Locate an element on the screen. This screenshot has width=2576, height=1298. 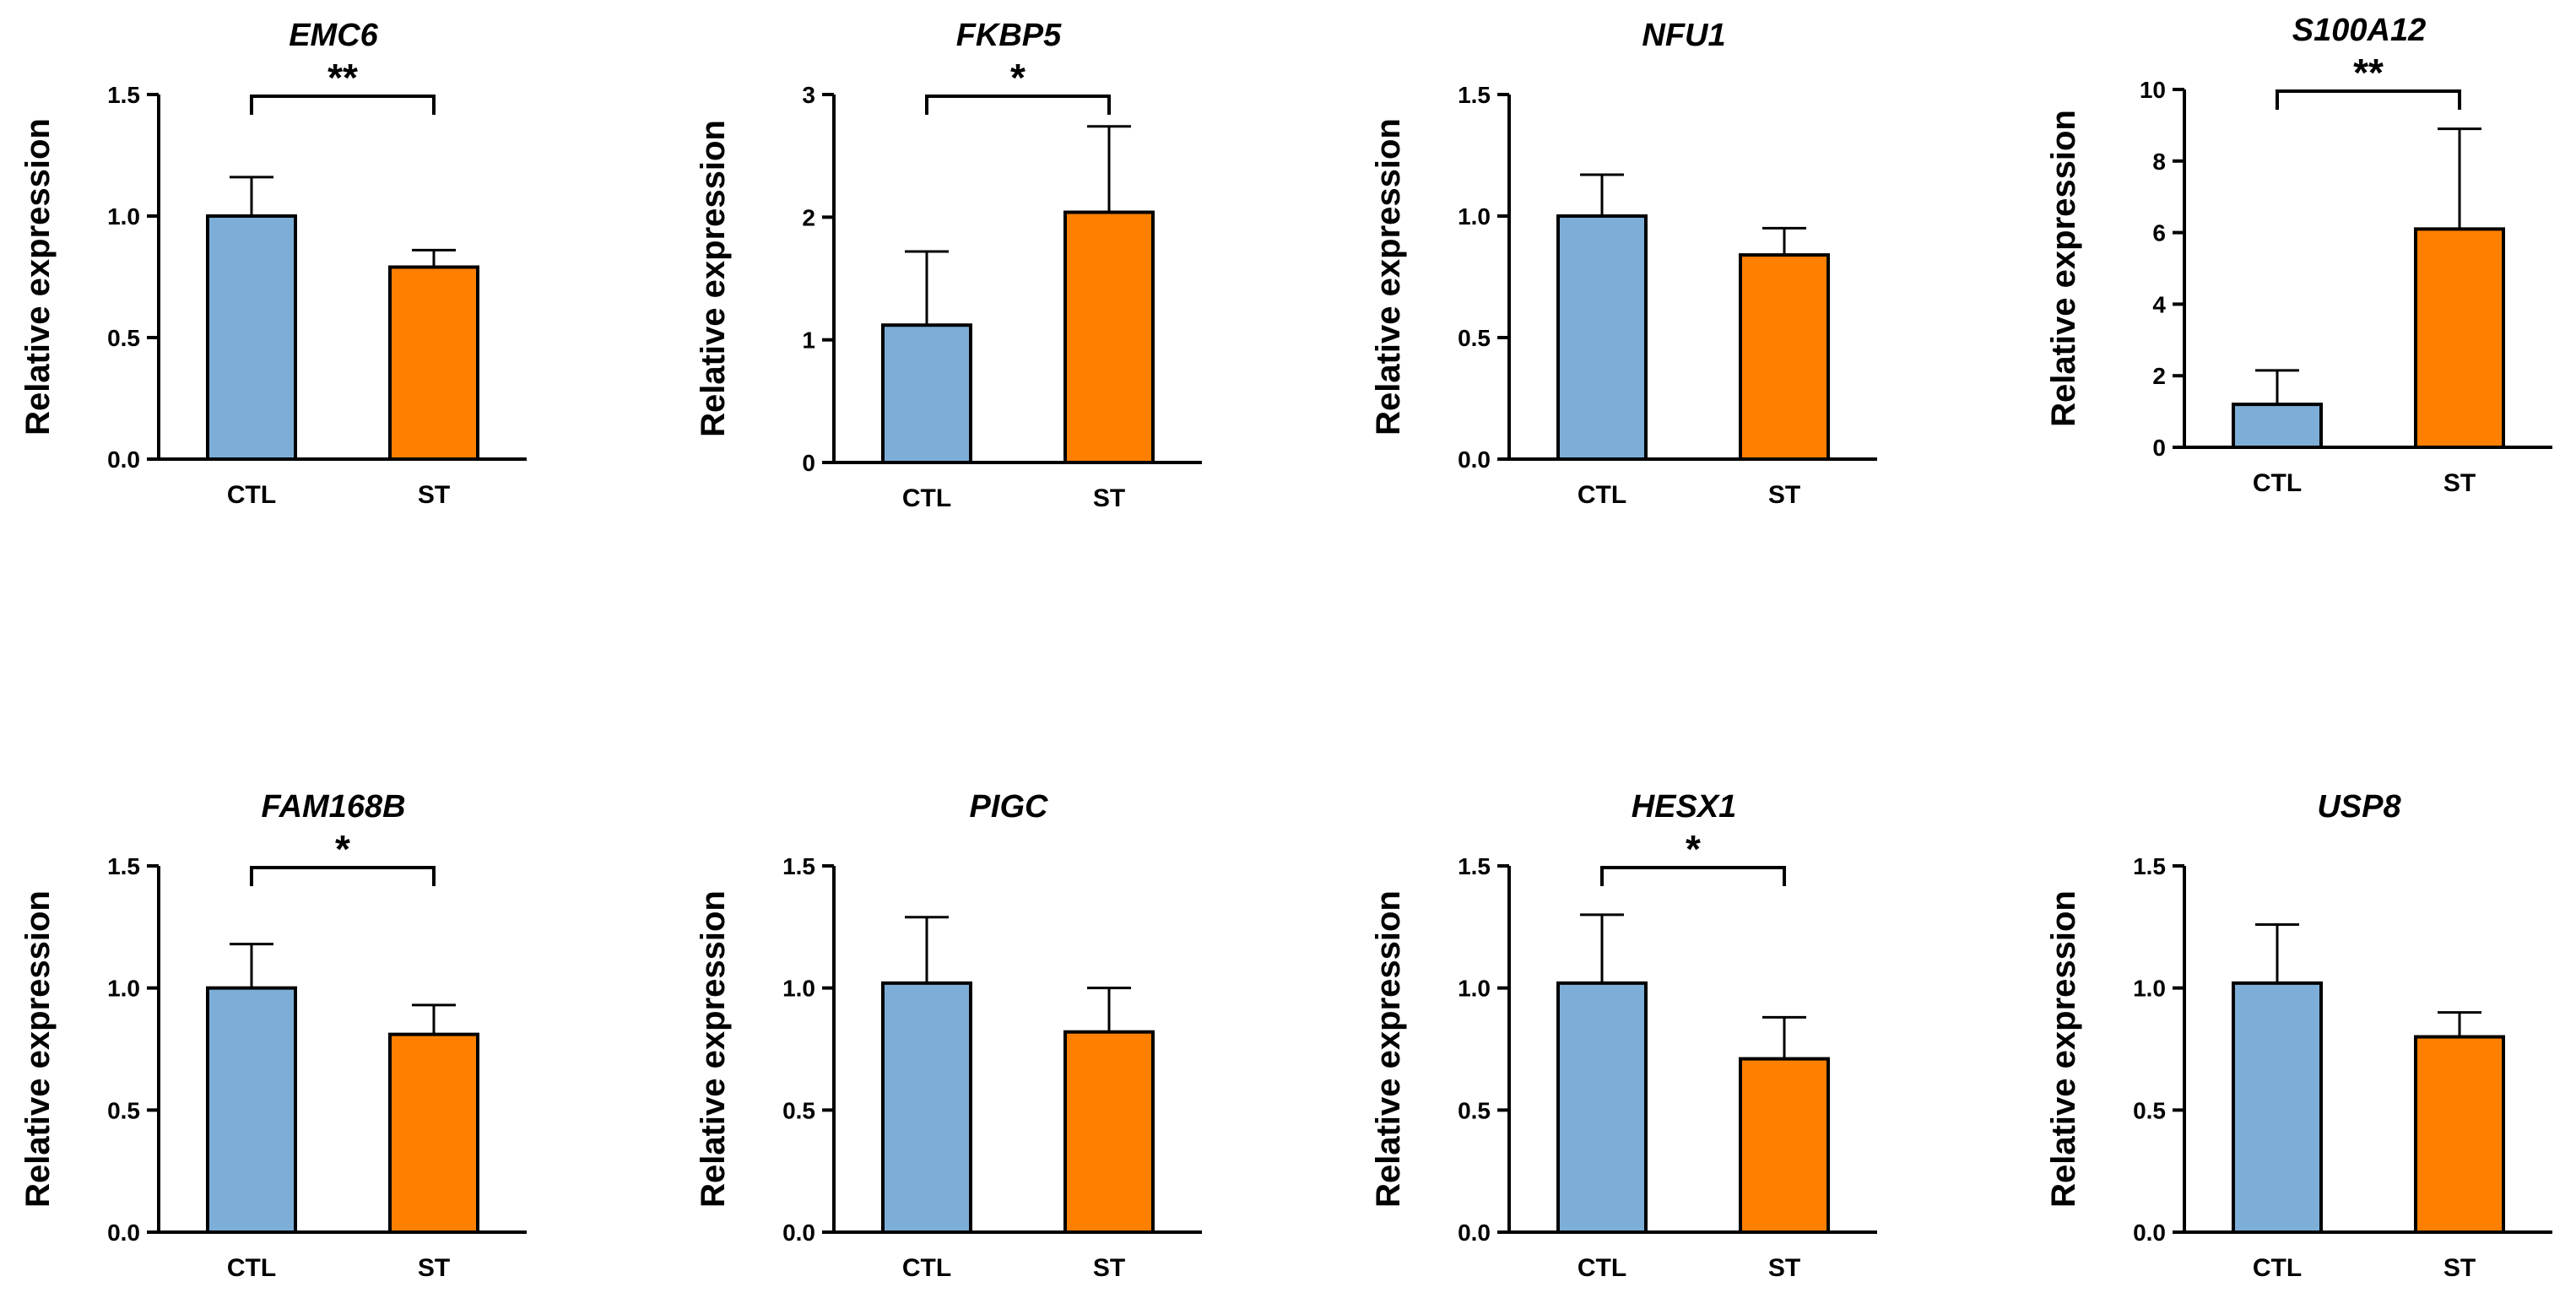
chart-panel-nfu1: 0.0 0.5 1.0 1.5 Relative expression NFU1 CTL ST is located at coordinates (1623, 263).